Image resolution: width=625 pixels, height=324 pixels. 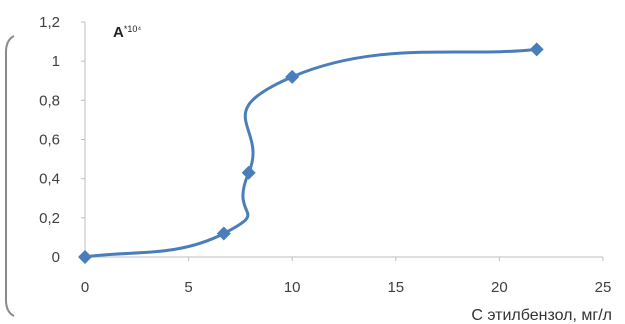 What do you see at coordinates (62, 140) in the screenshot?
I see `y-tick-group: 0 0,2 0,4 0,6 0,8 1 1,2` at bounding box center [62, 140].